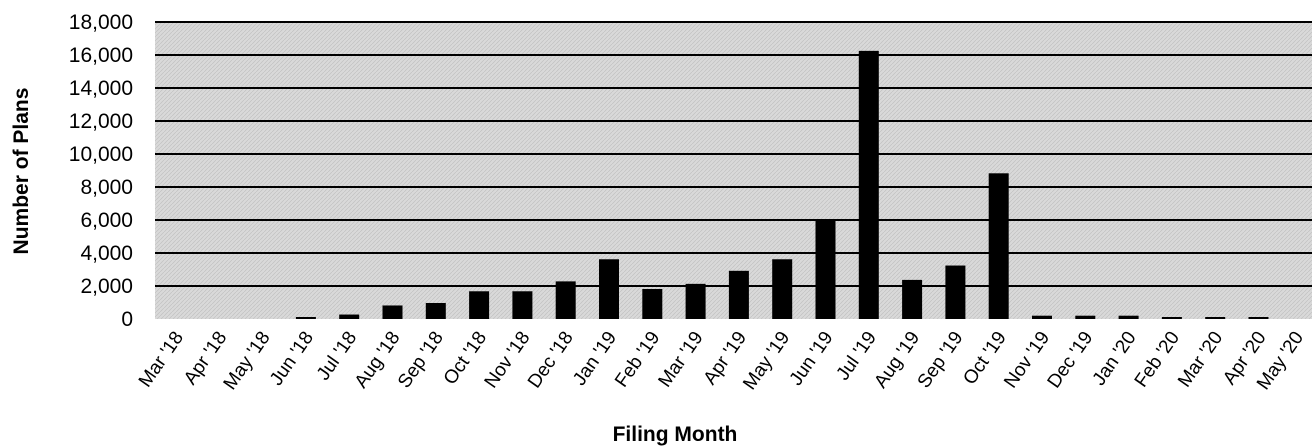  What do you see at coordinates (161, 359) in the screenshot?
I see `x-tick-label: Mar '18` at bounding box center [161, 359].